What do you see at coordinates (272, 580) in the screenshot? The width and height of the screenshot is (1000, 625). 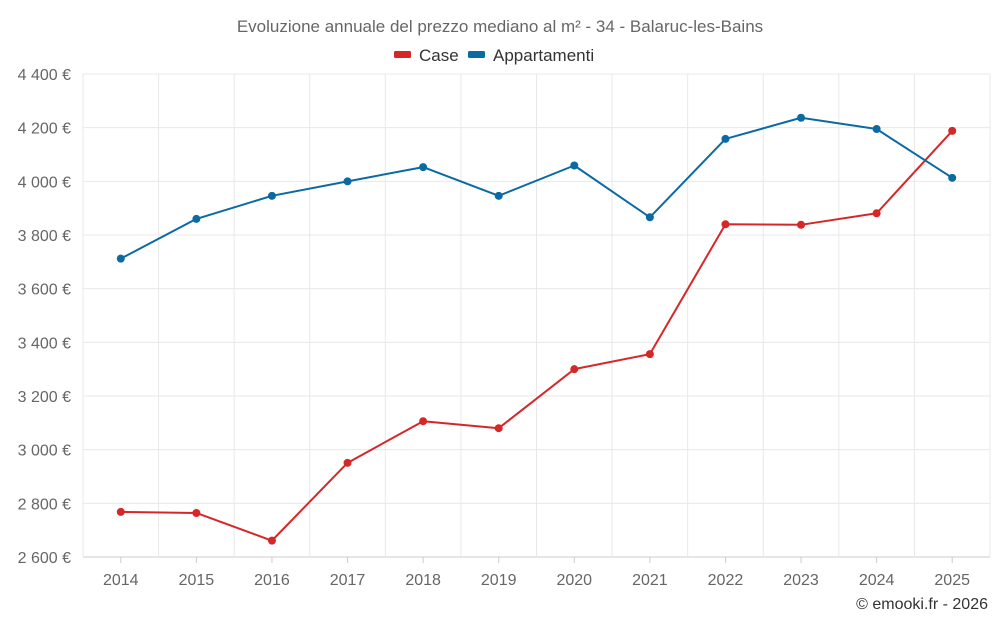 I see `x-tick-label: 2016` at bounding box center [272, 580].